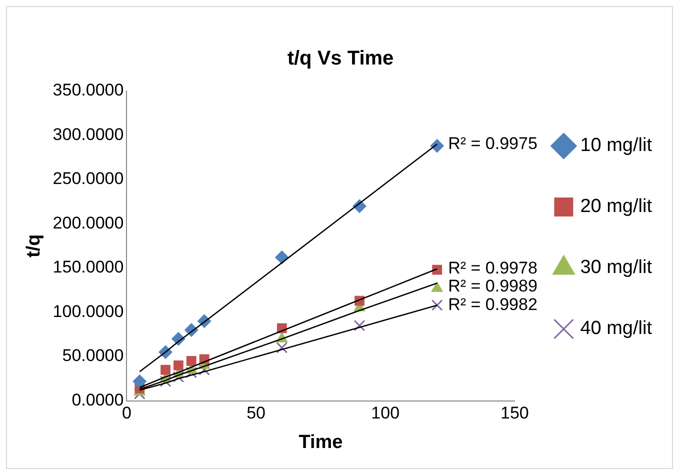  I want to click on y-tick-label: 250.0000, so click(88, 178).